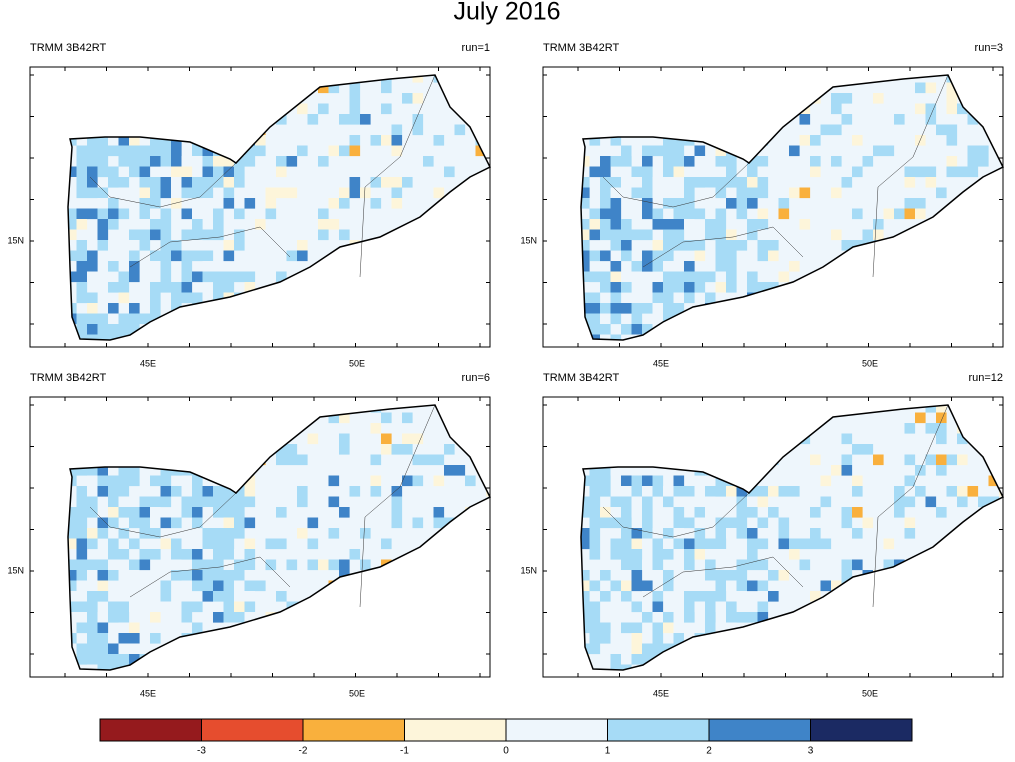 This screenshot has width=1015, height=762. I want to click on country-outline, so click(792, 207).